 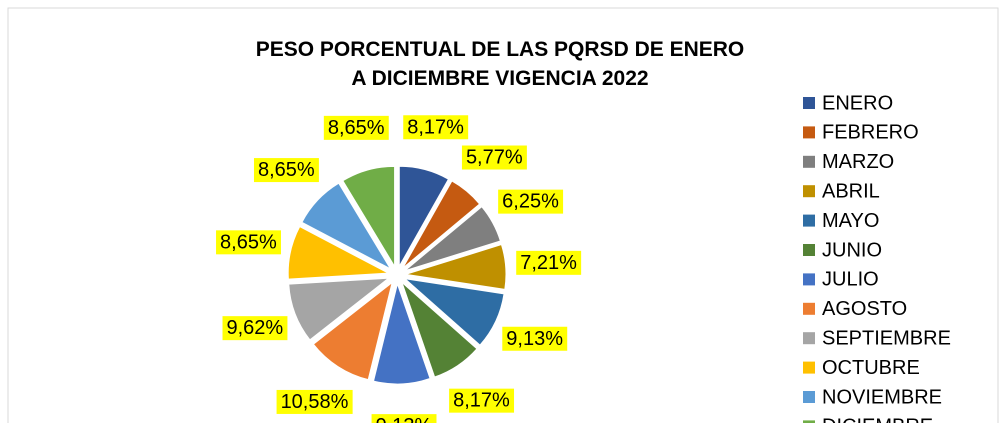 I want to click on data-label-group: 9,62%, so click(x=255, y=328).